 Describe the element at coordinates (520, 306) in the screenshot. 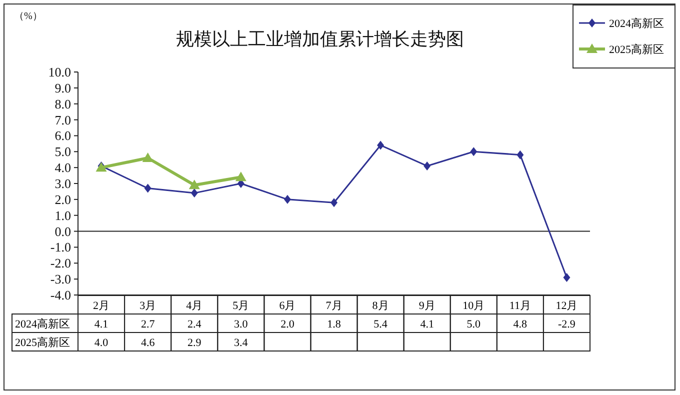

I see `x-tick-label: 11月` at that location.